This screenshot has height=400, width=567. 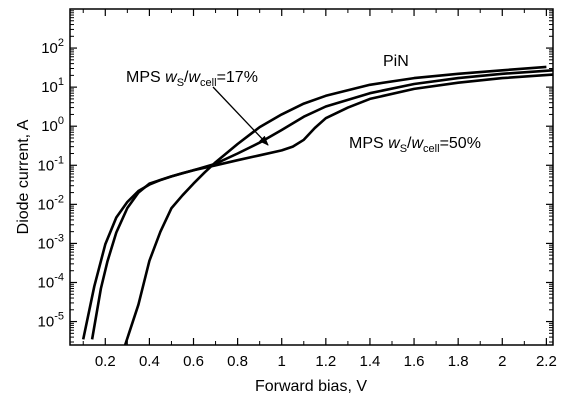 What do you see at coordinates (502, 361) in the screenshot?
I see `x-tick-label: 2` at bounding box center [502, 361].